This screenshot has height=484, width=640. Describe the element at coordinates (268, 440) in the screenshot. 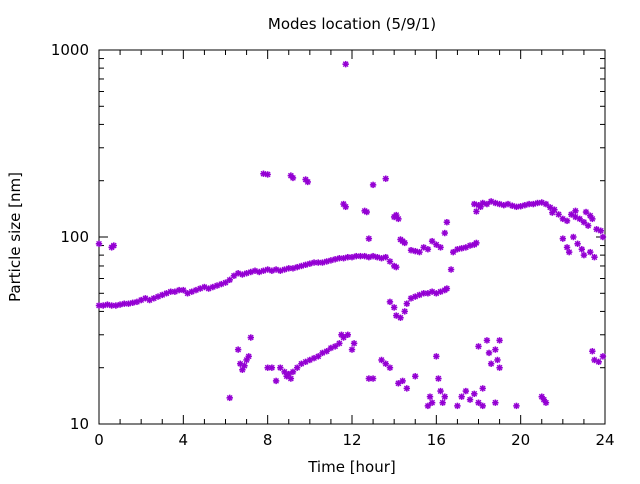

I see `x-tick-label: 8` at that location.